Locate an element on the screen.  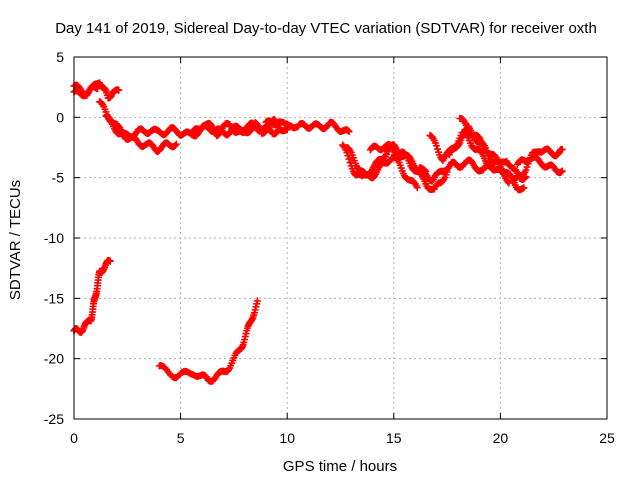
x-axis-label: GPS time / hours is located at coordinates (340, 466).